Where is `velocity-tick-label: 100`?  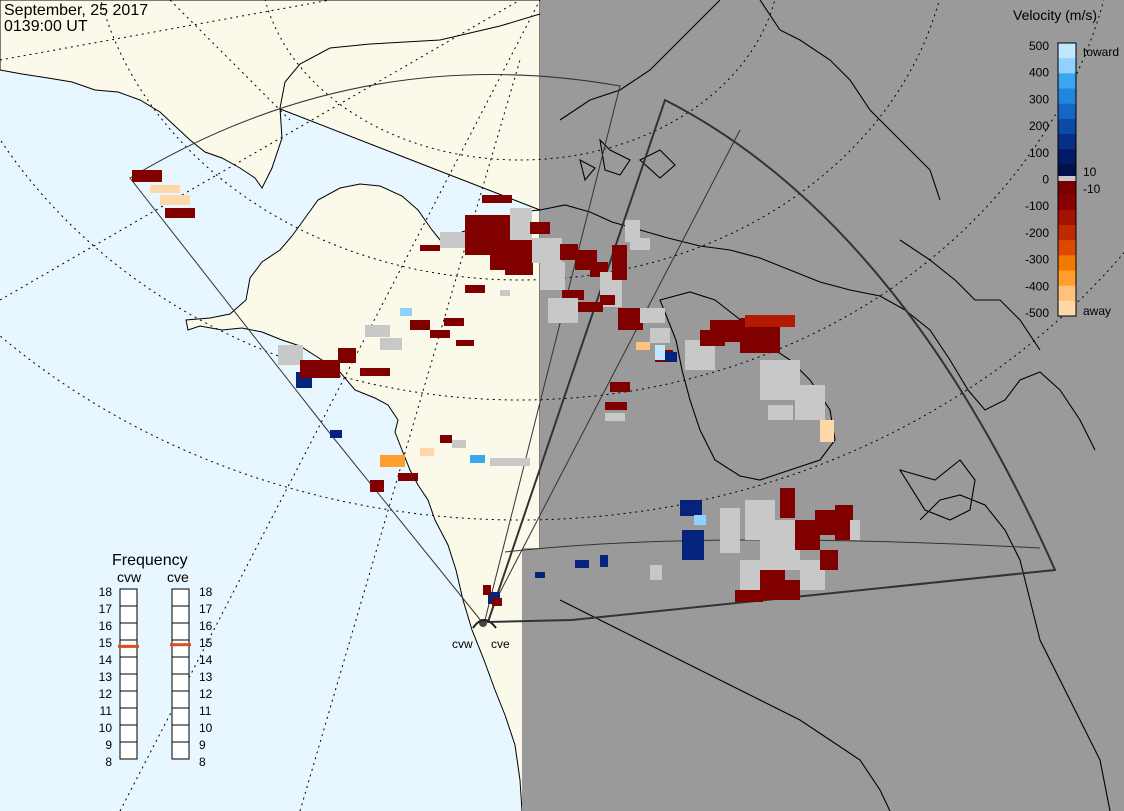 velocity-tick-label: 100 is located at coordinates (1039, 153).